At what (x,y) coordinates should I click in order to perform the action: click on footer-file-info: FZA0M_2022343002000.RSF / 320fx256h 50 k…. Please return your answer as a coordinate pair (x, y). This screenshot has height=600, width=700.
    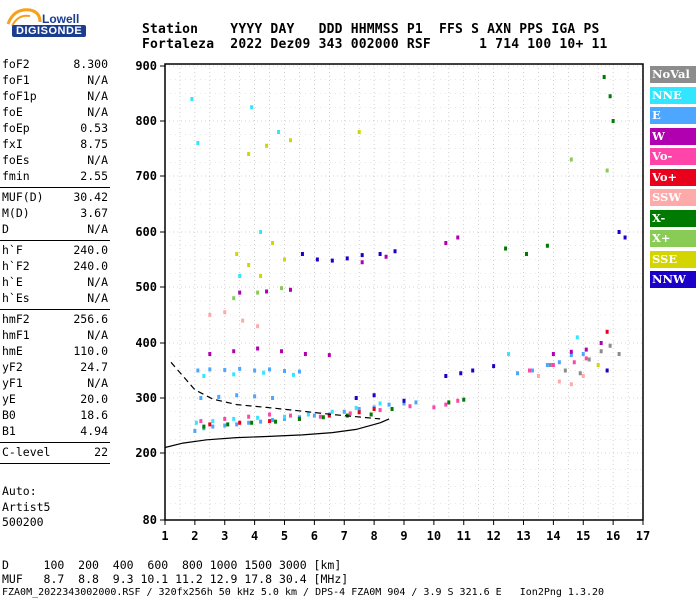
    Looking at the image, I should click on (303, 592).